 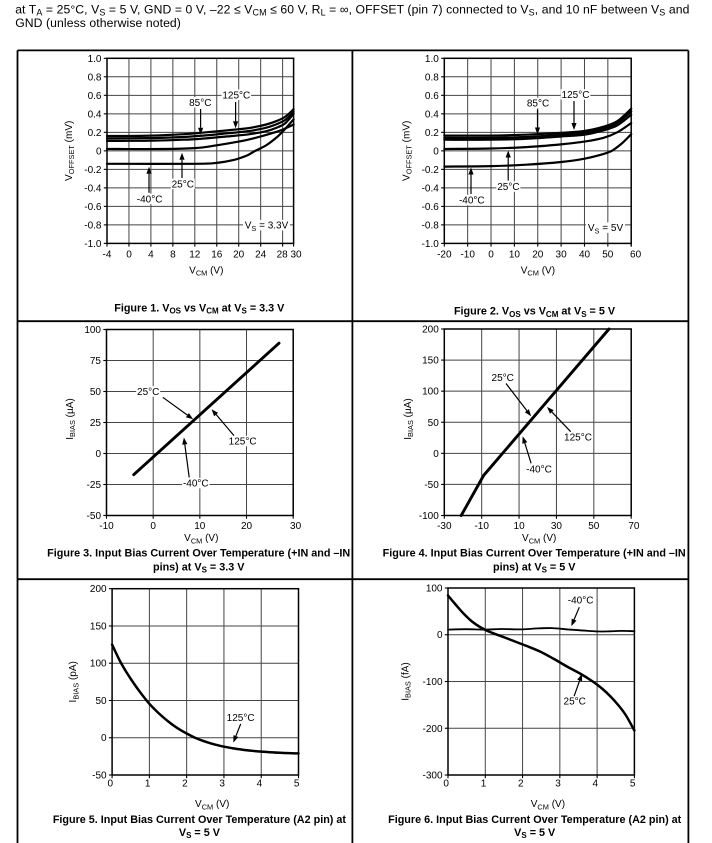 I want to click on svg-text: 150, so click(x=98, y=627).